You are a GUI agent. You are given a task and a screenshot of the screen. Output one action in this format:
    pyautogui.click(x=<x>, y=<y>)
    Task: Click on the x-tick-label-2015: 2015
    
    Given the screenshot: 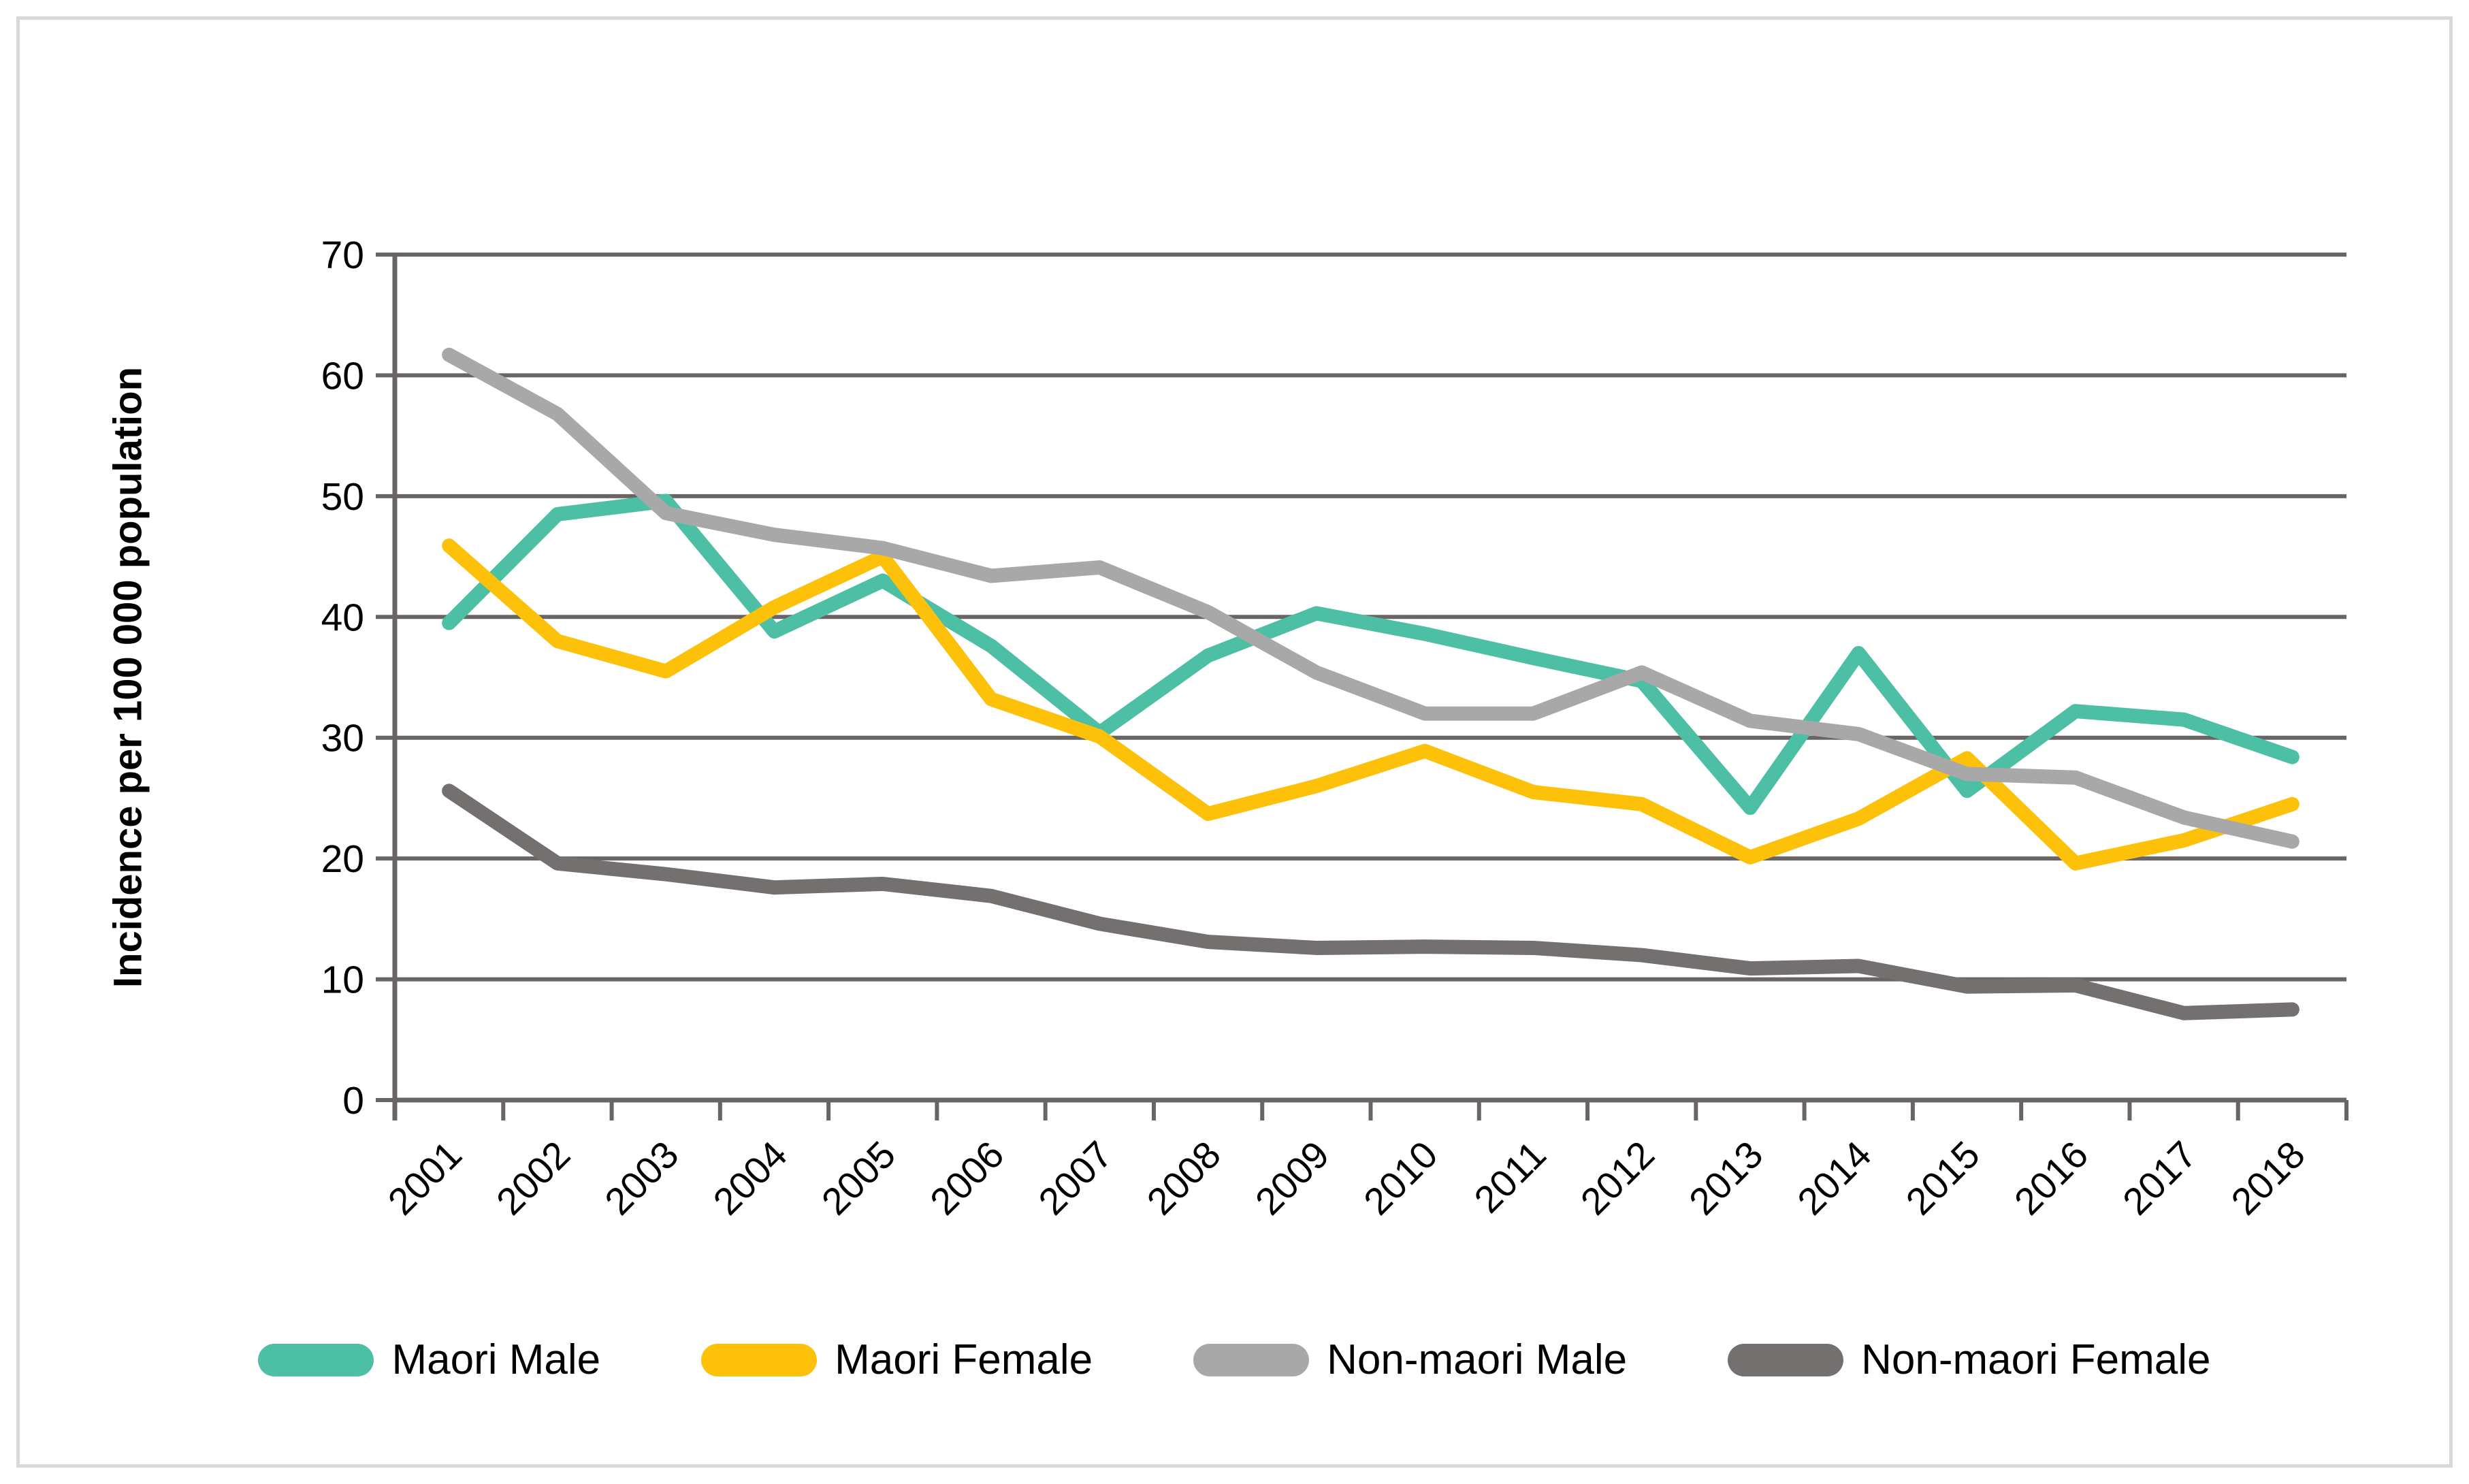 What is the action you would take?
    pyautogui.click(x=1942, y=1178)
    